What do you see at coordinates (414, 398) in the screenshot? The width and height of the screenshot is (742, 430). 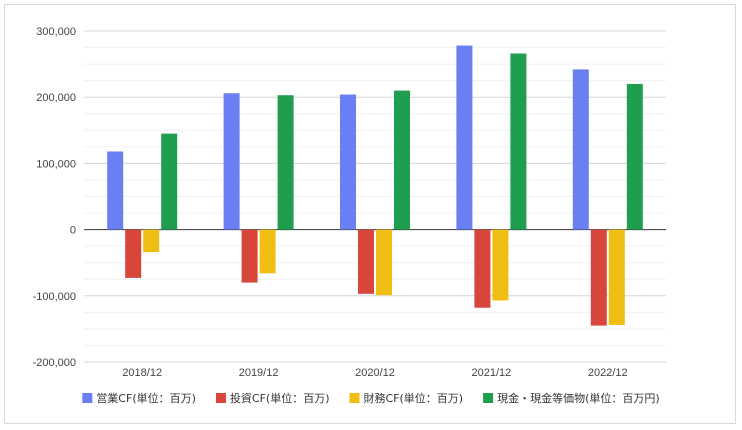 I see `legend-label: 財務CF(単位：百万)` at bounding box center [414, 398].